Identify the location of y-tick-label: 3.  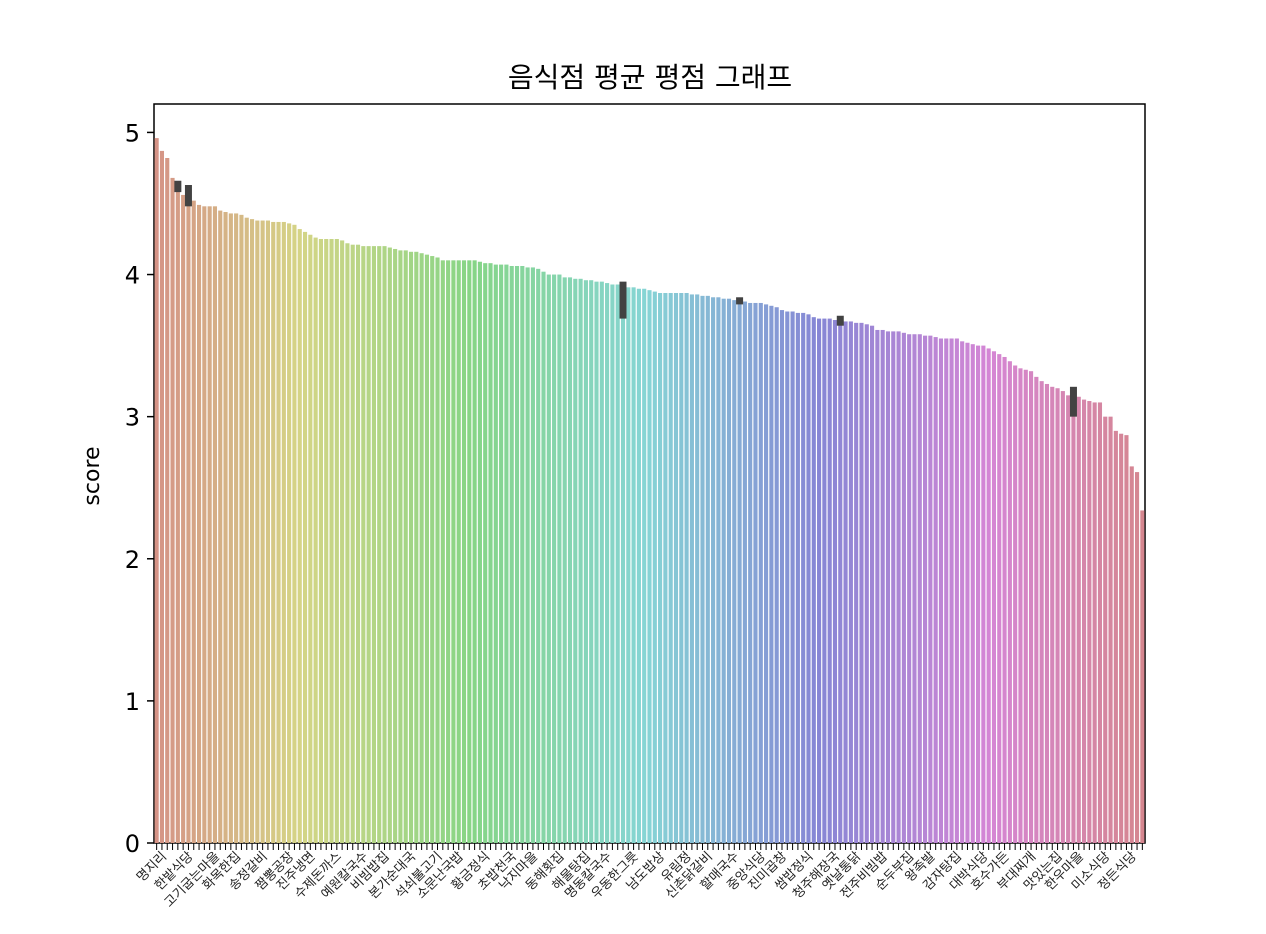
(132, 418).